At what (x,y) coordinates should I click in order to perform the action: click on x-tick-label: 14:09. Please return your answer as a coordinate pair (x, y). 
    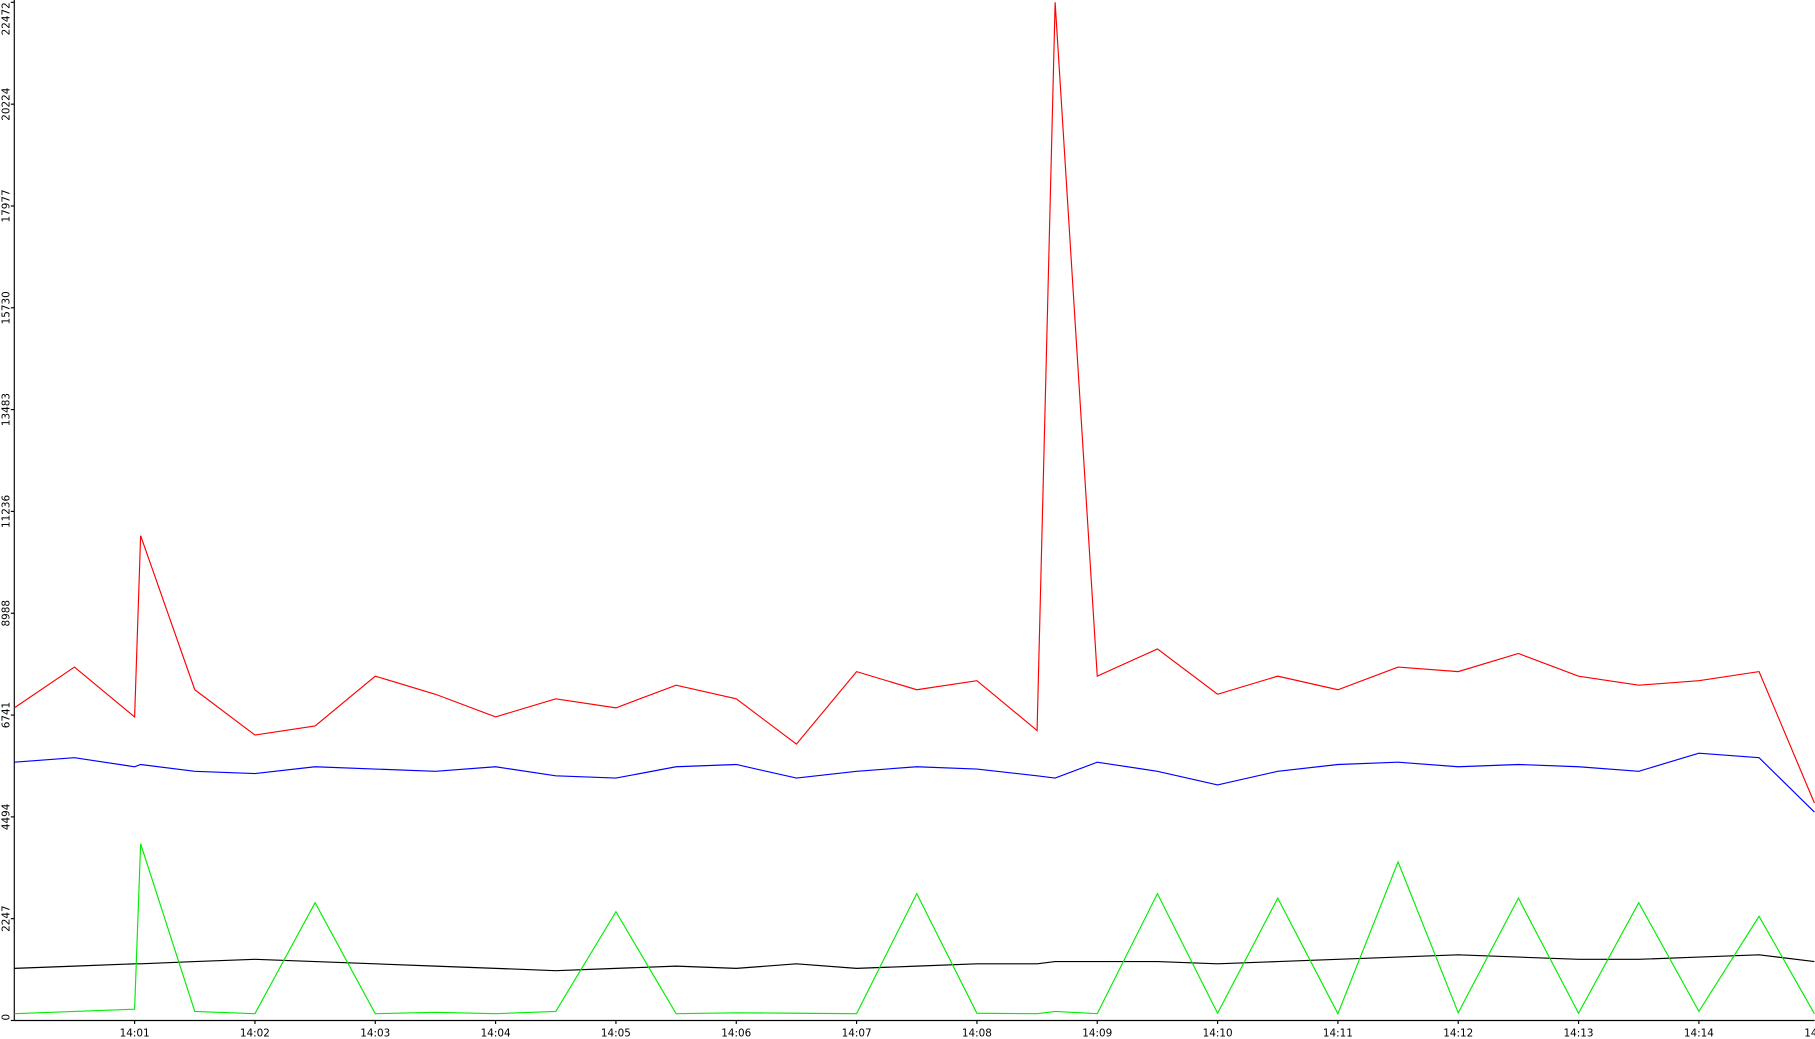
    Looking at the image, I should click on (1097, 1033).